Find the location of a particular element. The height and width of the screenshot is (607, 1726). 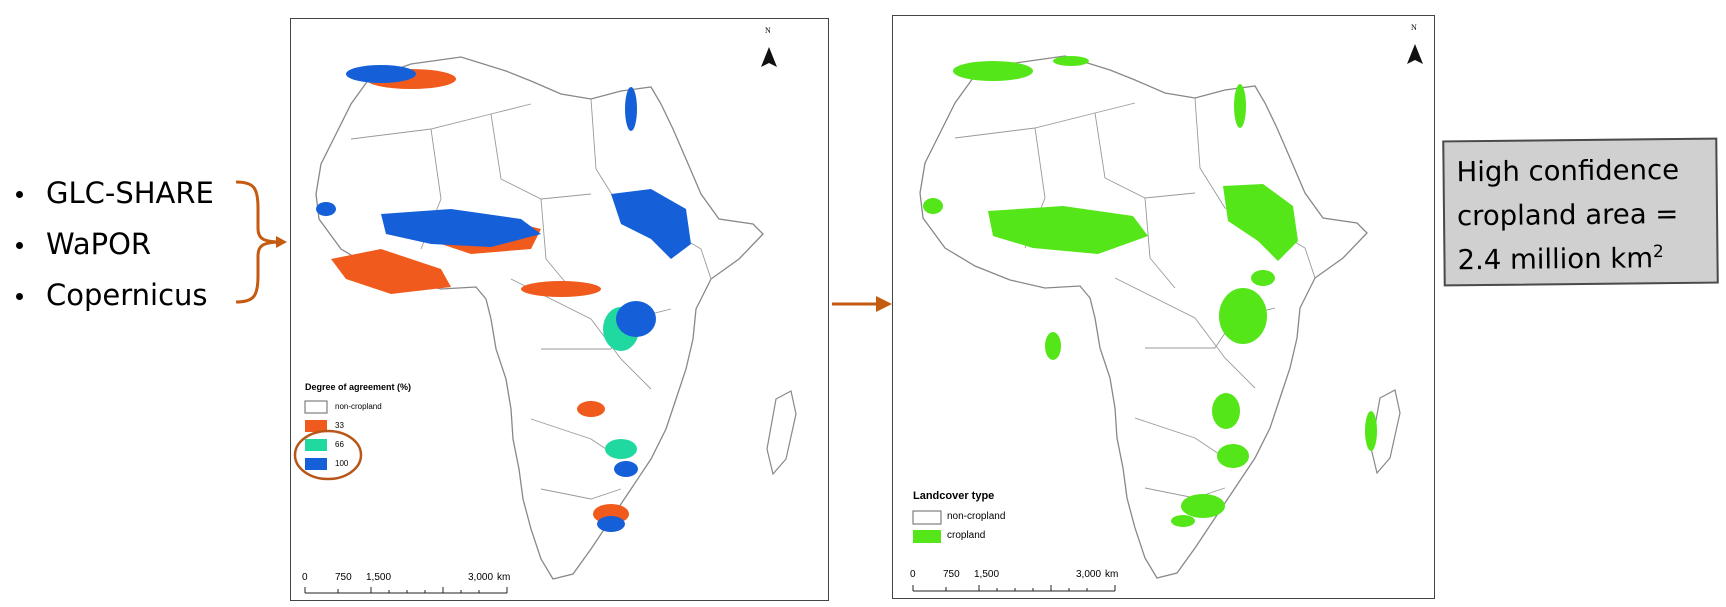

source-label: Copernicus is located at coordinates (127, 295).